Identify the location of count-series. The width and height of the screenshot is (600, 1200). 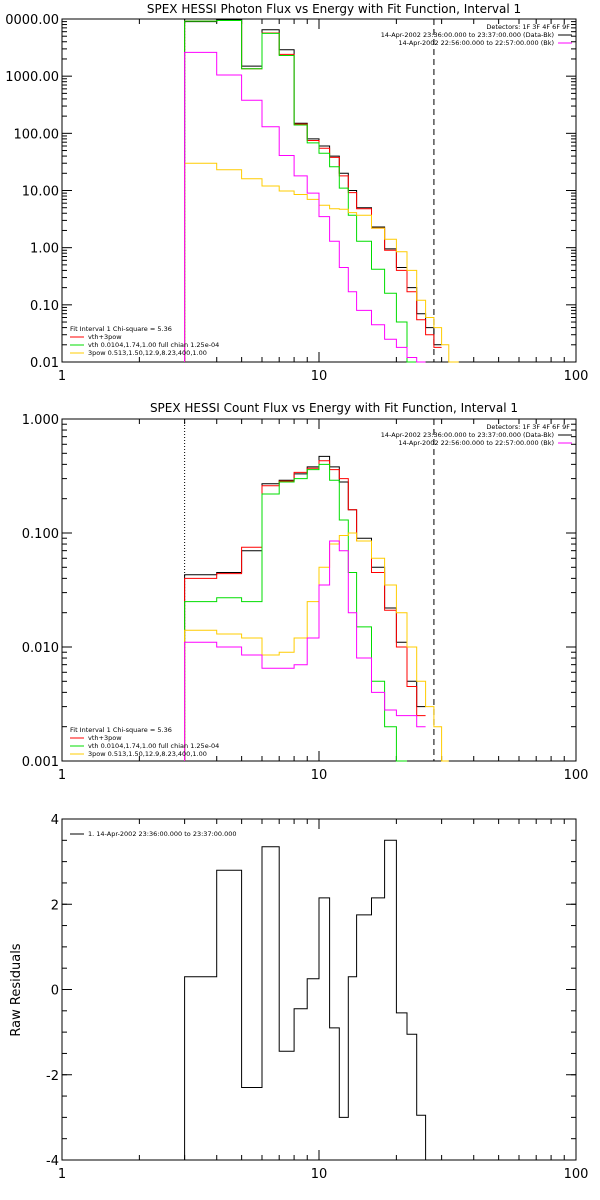
(316, 608).